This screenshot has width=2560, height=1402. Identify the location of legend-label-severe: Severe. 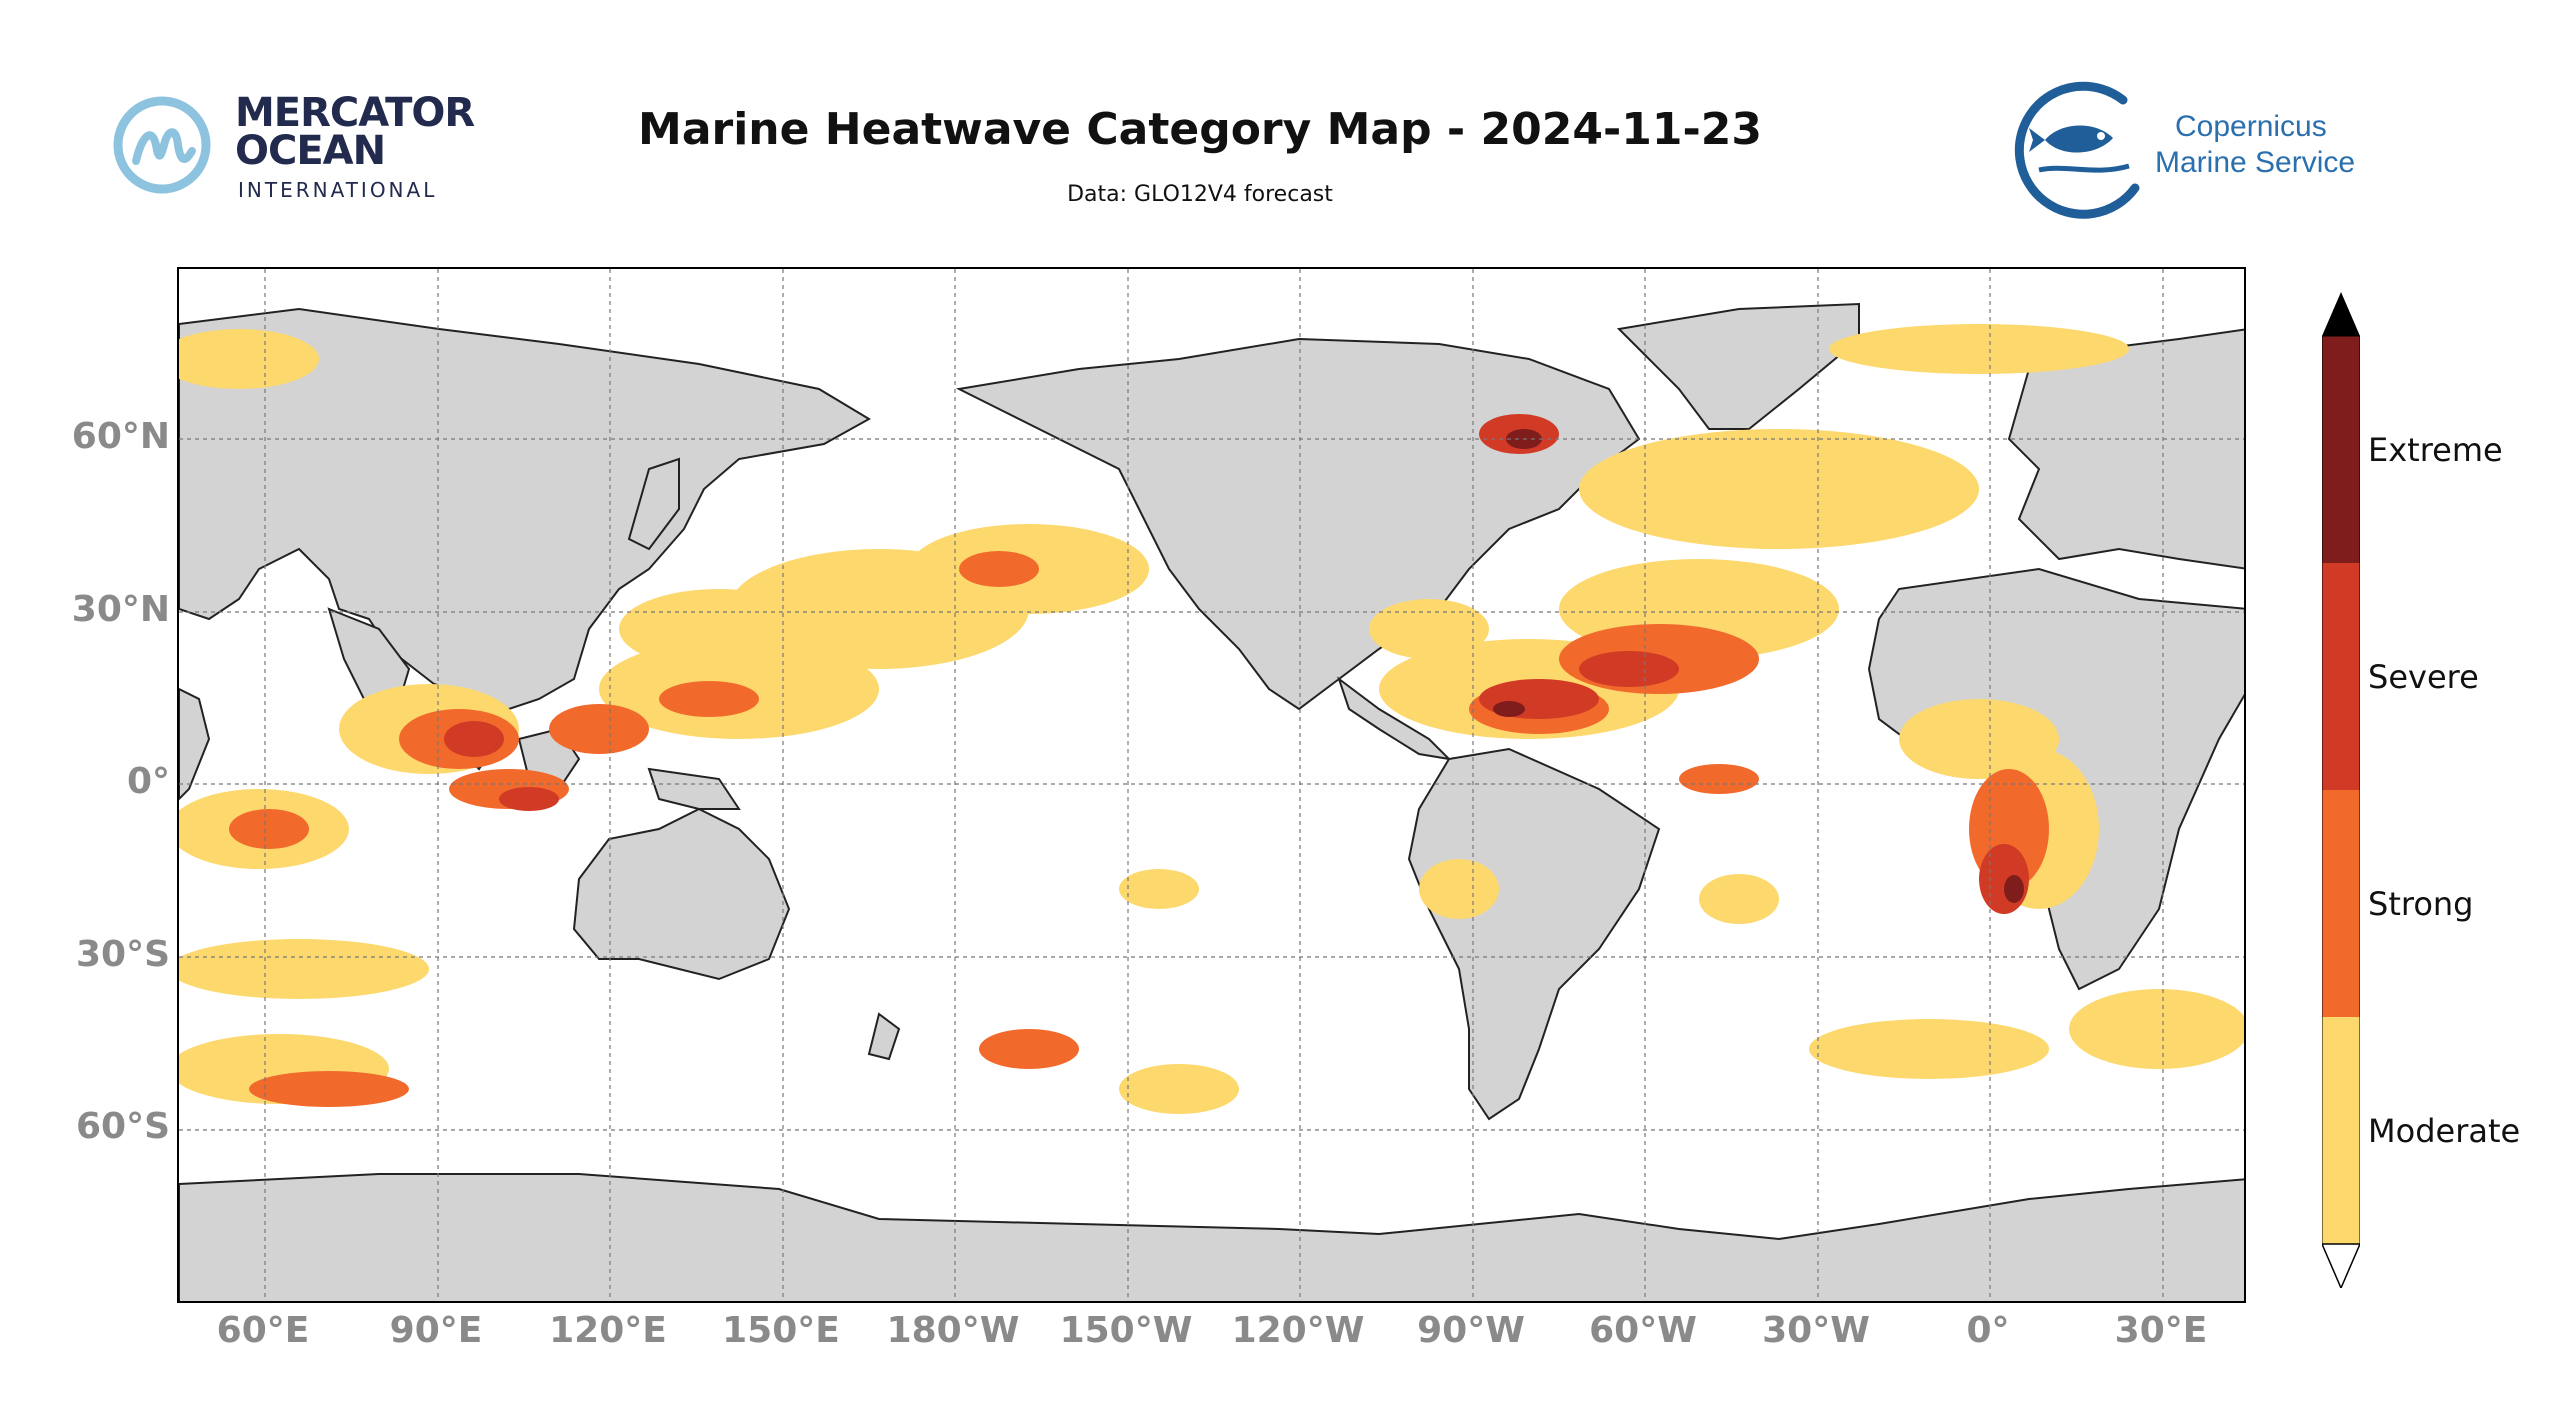
(2423, 677).